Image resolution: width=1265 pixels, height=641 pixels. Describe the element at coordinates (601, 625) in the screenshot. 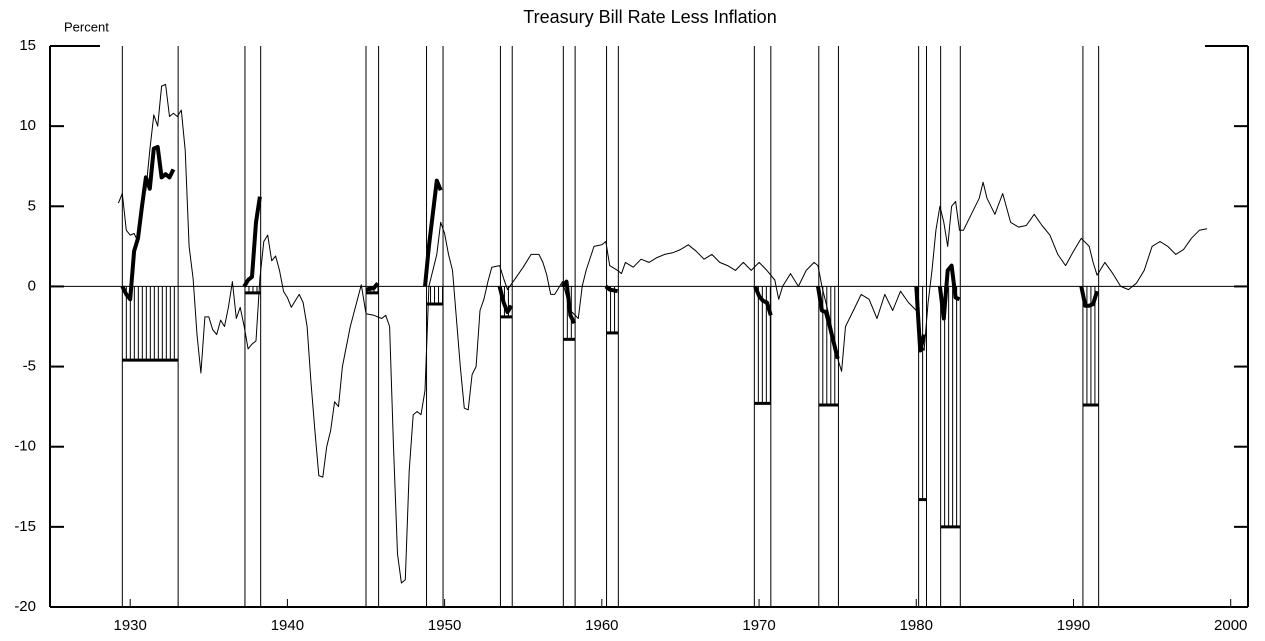

I see `x-tick-label: 1960` at that location.